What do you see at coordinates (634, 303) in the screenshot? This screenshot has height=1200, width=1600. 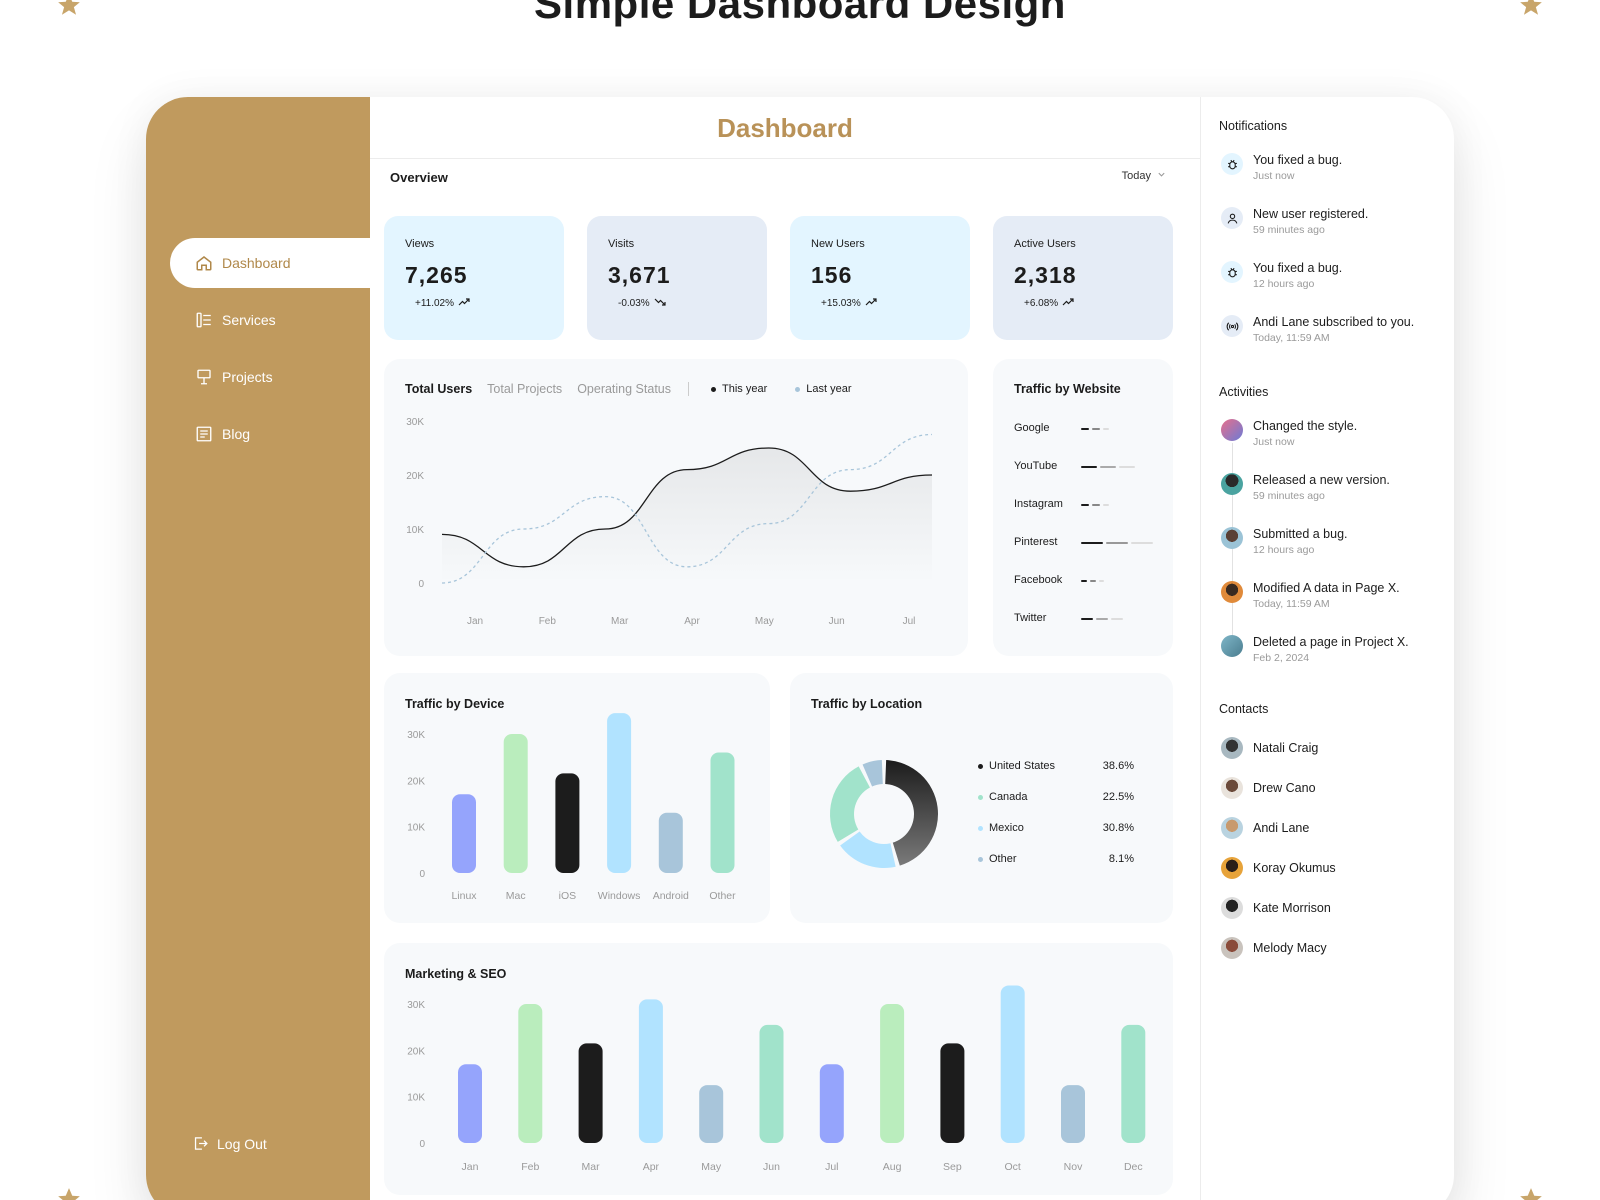 I see `stat-change: -0.03%` at bounding box center [634, 303].